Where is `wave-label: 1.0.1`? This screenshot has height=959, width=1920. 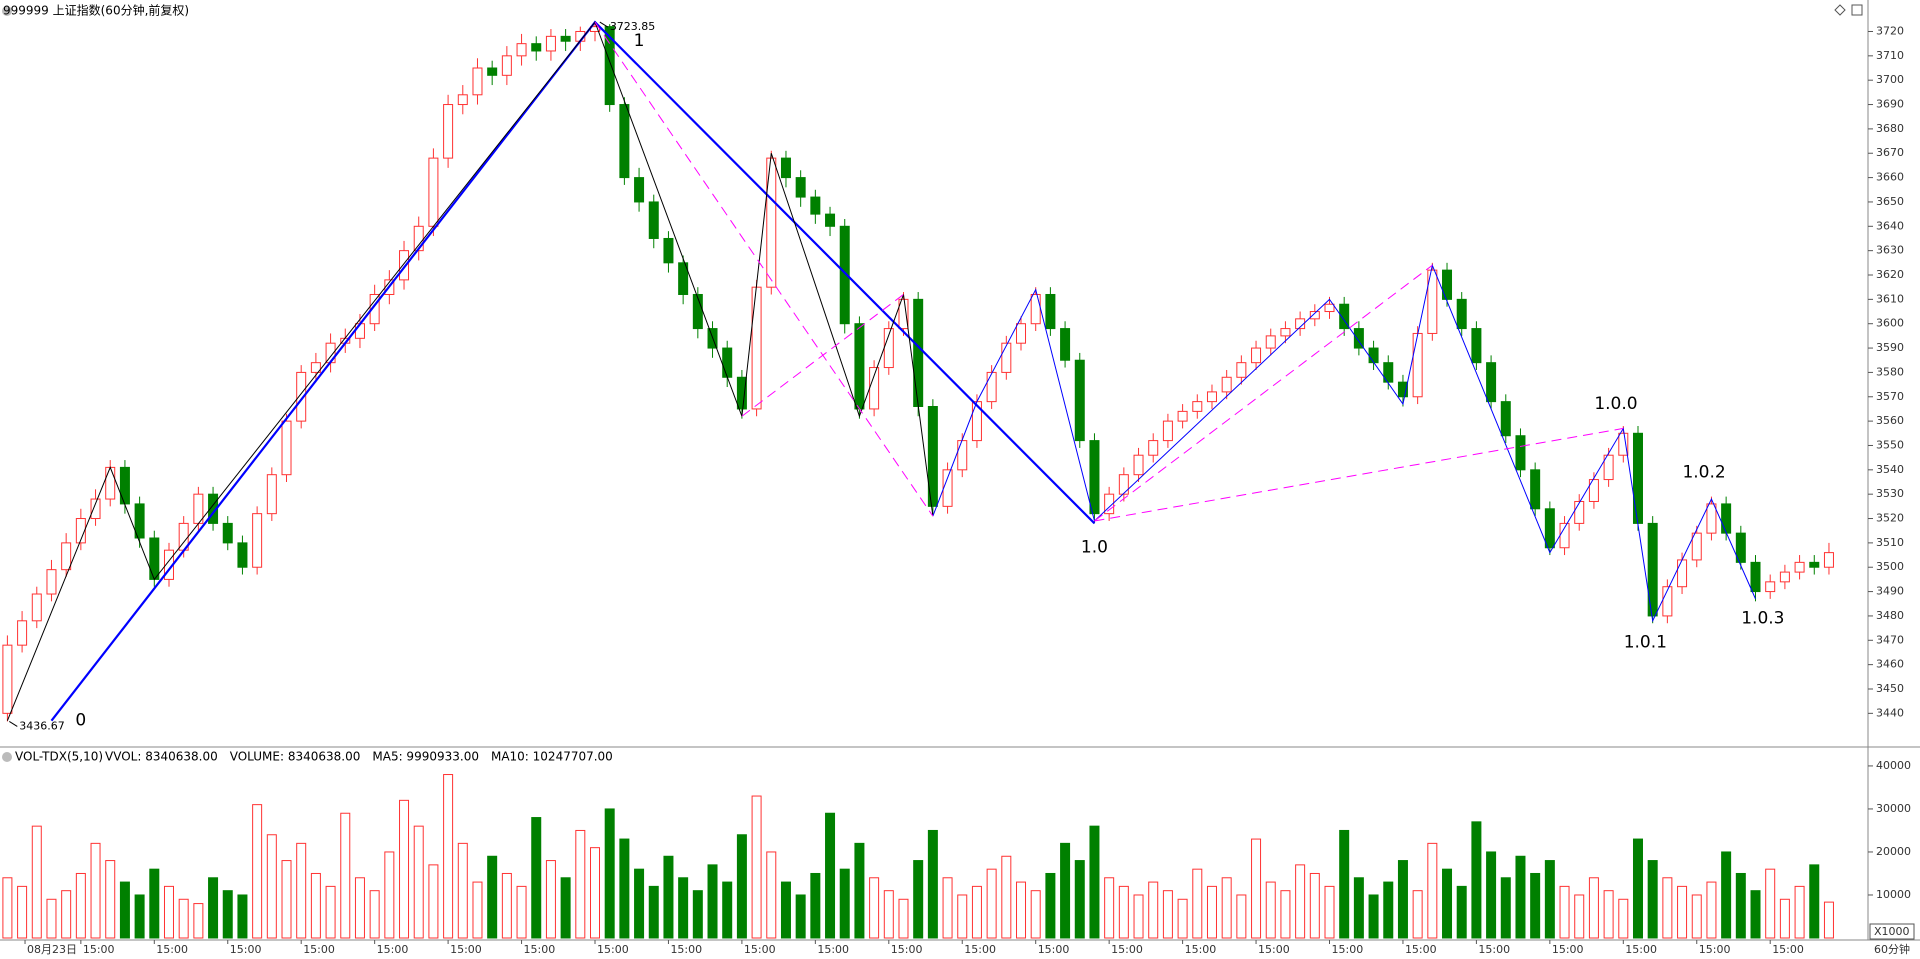
wave-label: 1.0.1 is located at coordinates (1645, 643).